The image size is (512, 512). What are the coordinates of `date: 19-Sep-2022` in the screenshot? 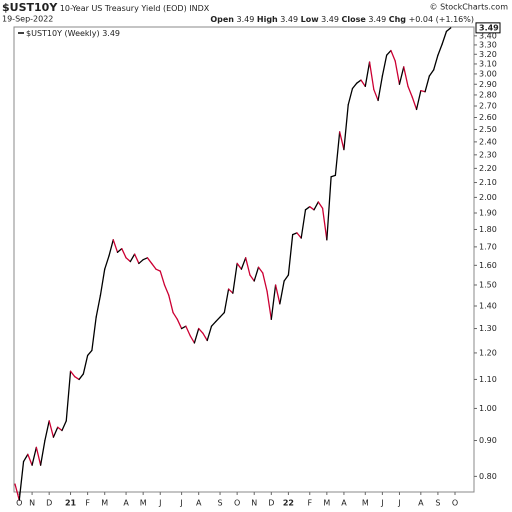 It's located at (27, 19).